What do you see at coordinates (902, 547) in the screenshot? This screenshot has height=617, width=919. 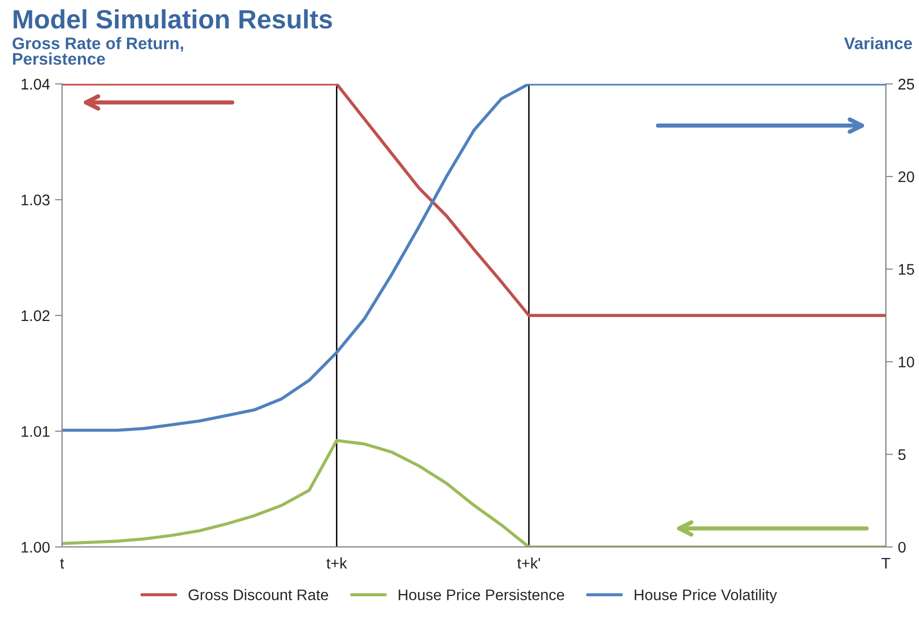 I see `y2-tick-label: 0` at bounding box center [902, 547].